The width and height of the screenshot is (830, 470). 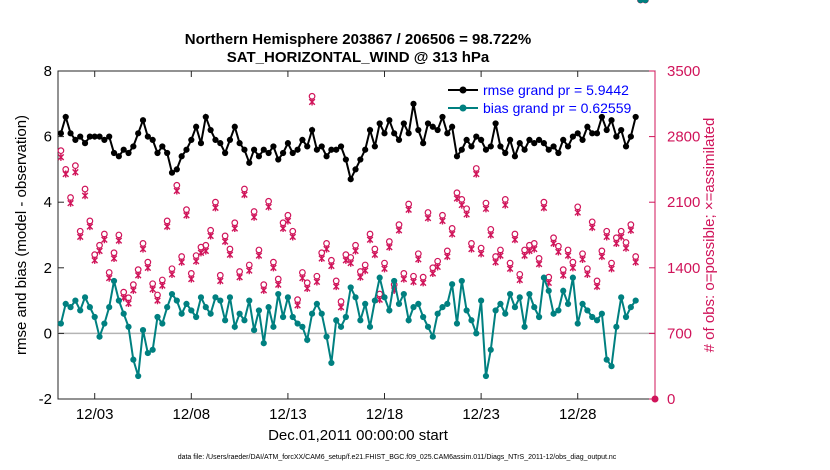 What do you see at coordinates (709, 235) in the screenshot?
I see `y-axis-right-label: # of obs: o=possible; ×=assimilated` at bounding box center [709, 235].